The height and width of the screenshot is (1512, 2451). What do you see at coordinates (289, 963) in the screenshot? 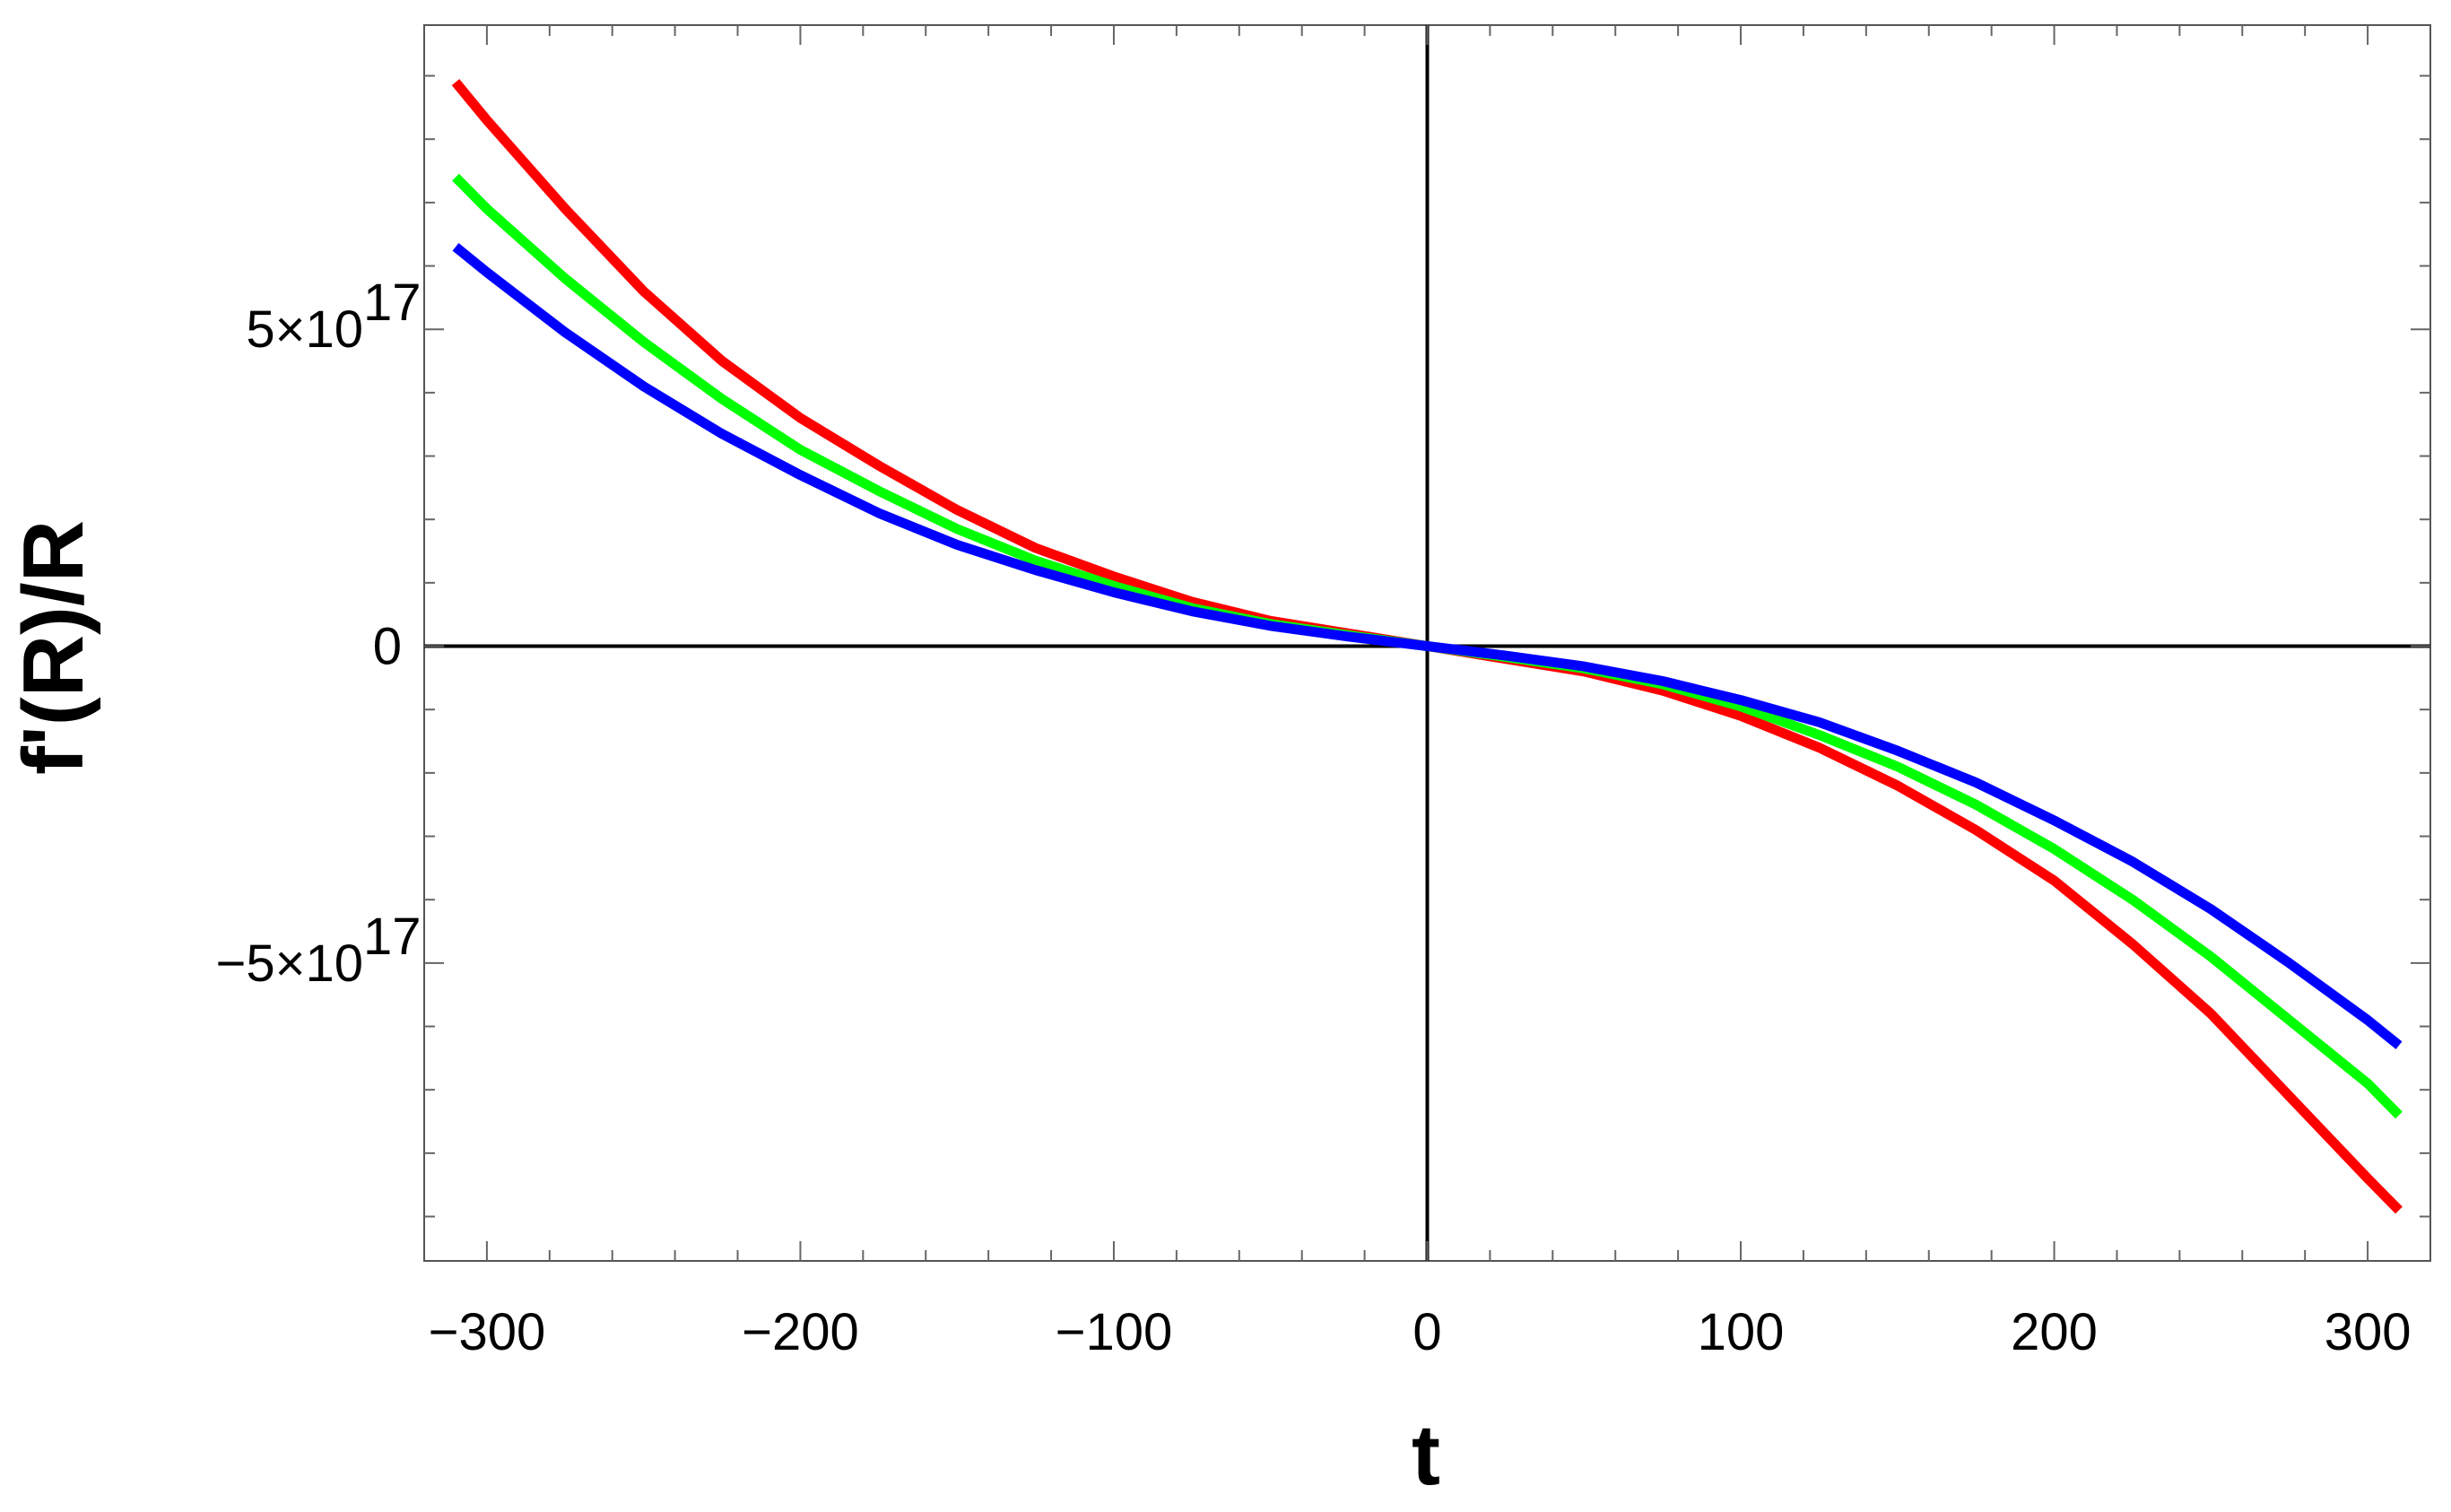
I see `y-tick-mantissa: −5×10` at bounding box center [289, 963].